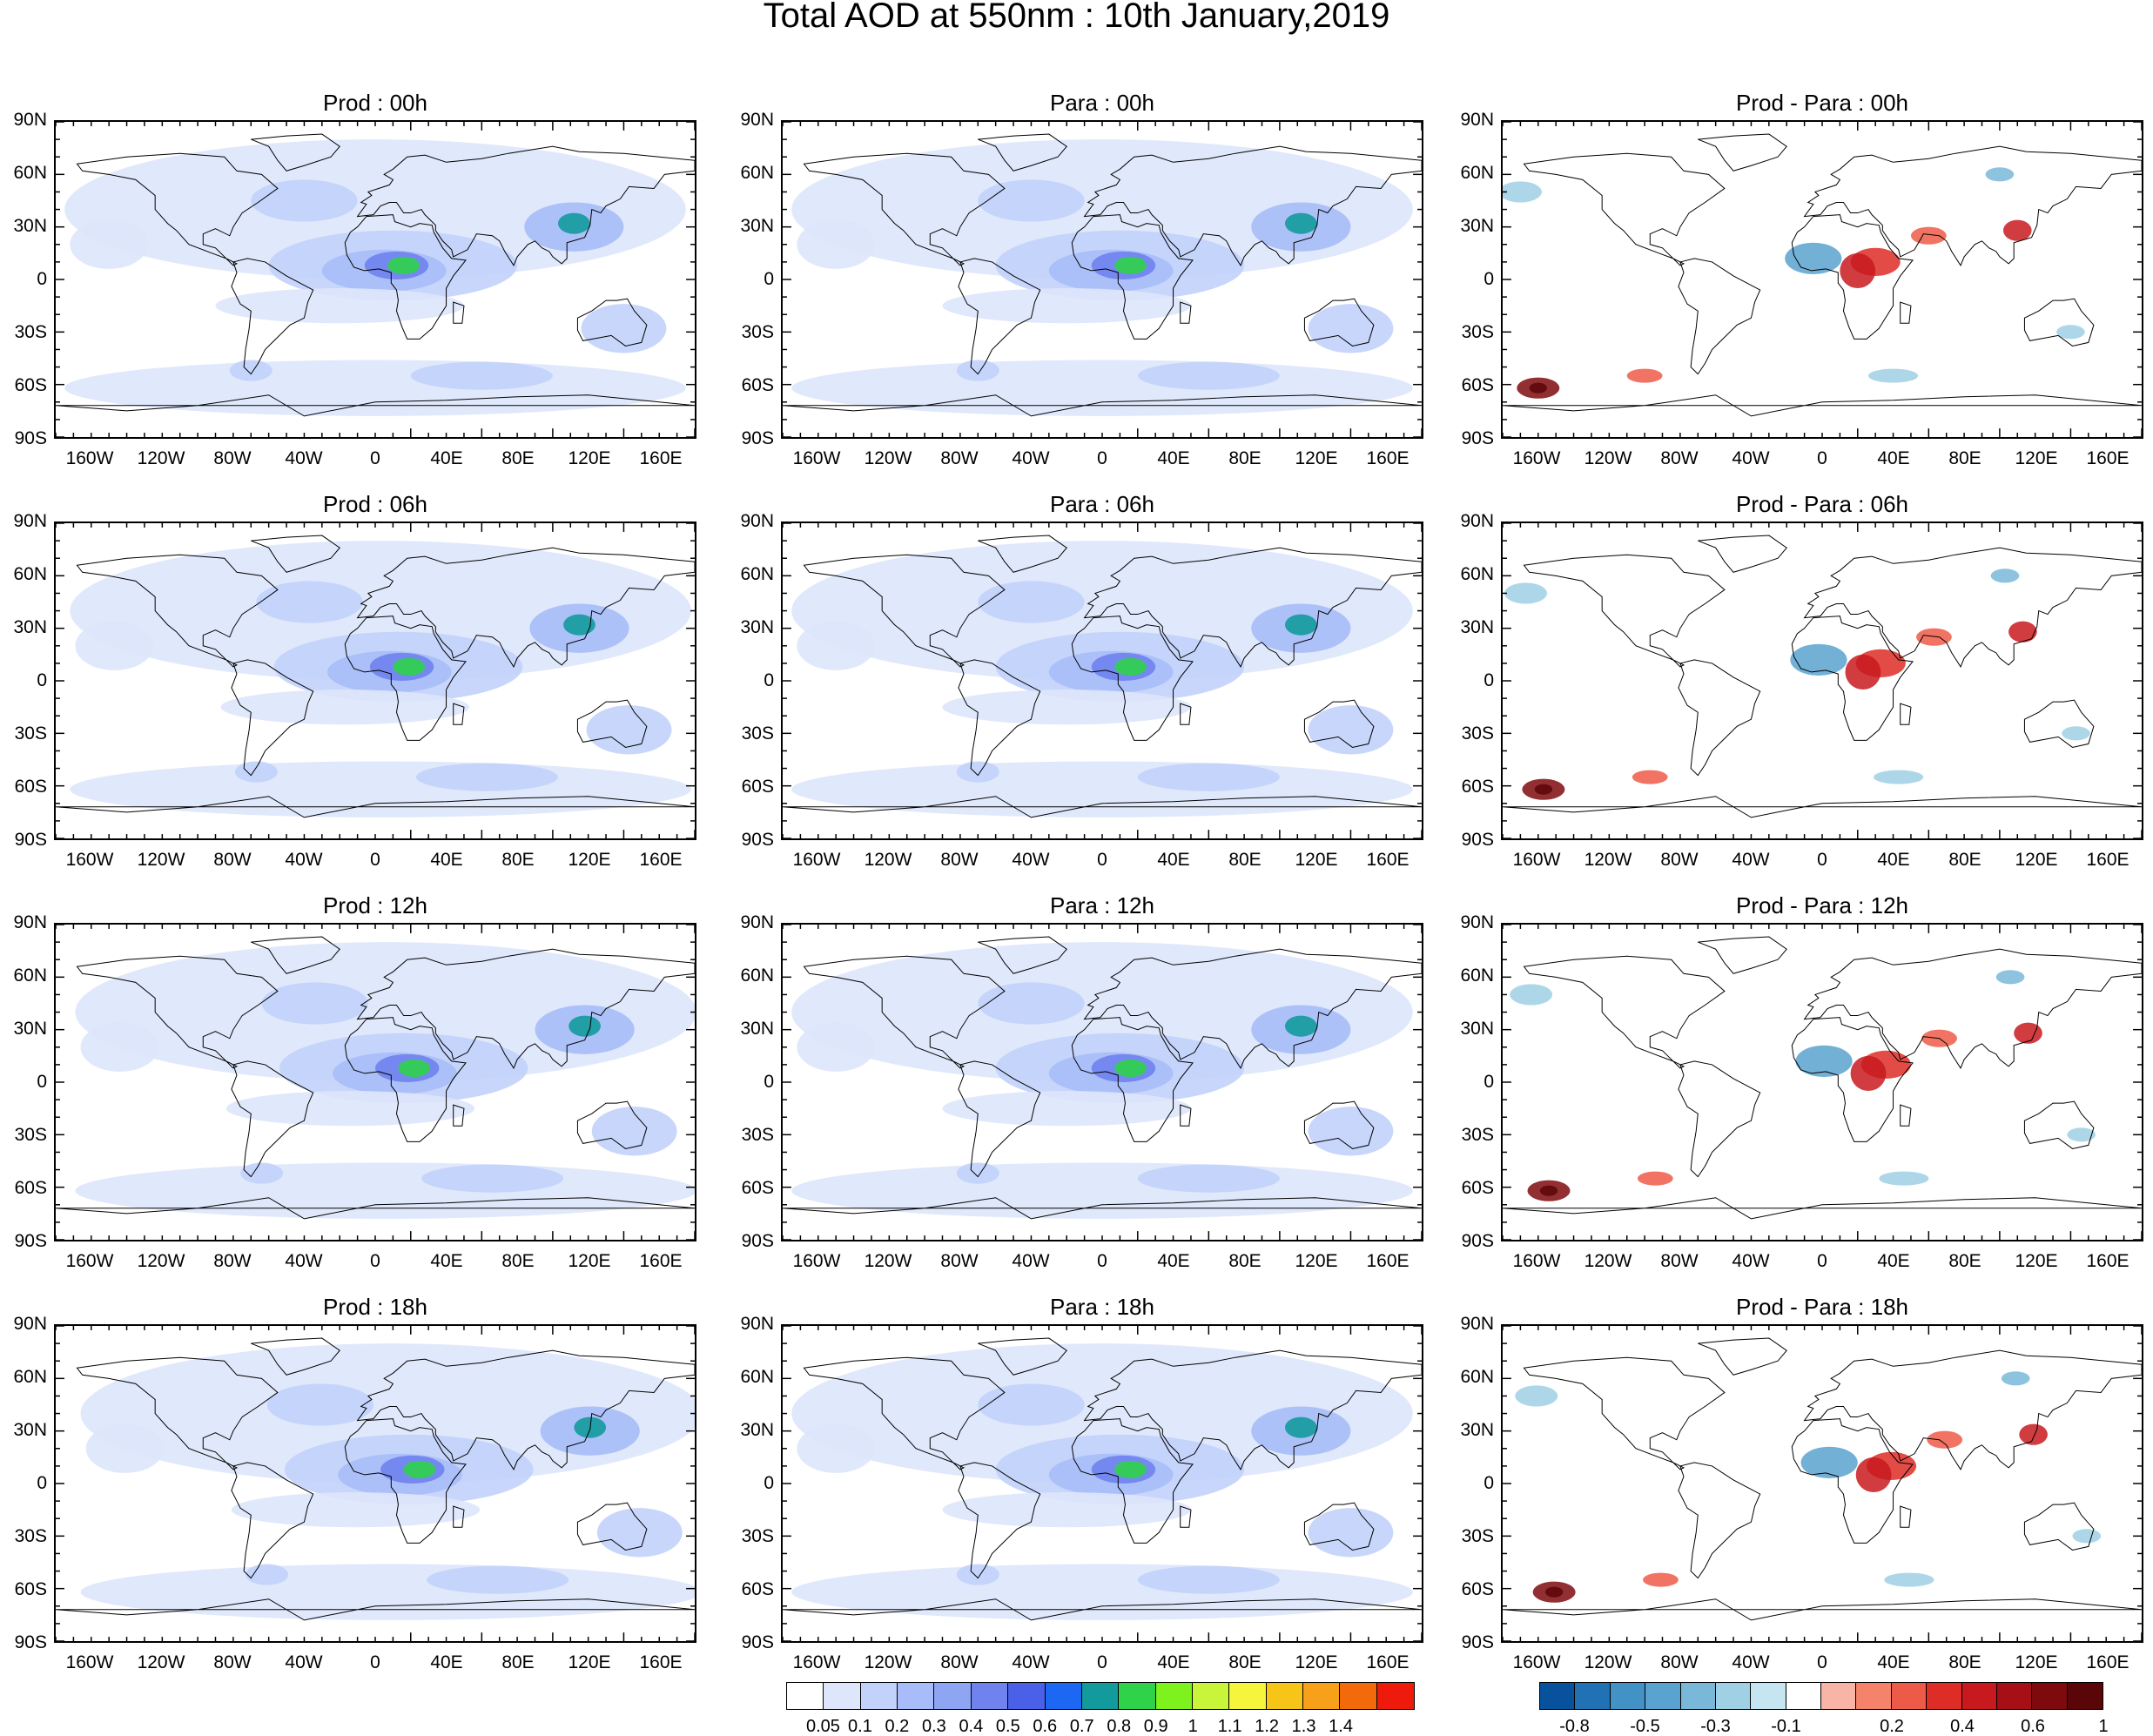 The image size is (2153, 1736). I want to click on panel-title: Prod - Para : 12h, so click(1822, 905).